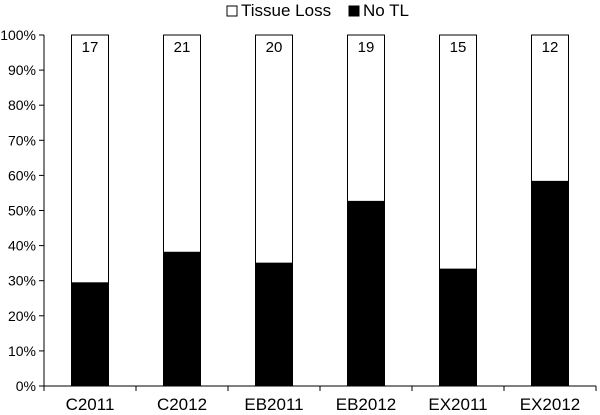  I want to click on legend-swatch-tissue-loss, so click(232, 11).